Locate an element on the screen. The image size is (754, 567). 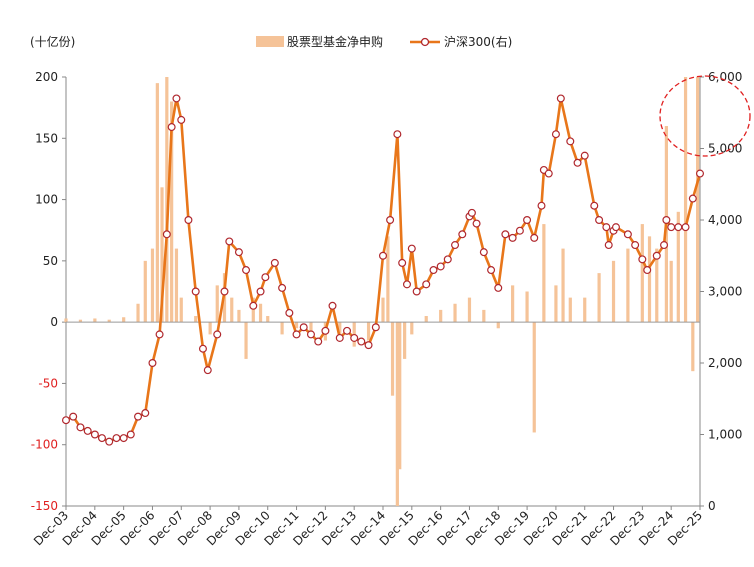
y-left-tick-label: -50 is located at coordinates (48, 383).